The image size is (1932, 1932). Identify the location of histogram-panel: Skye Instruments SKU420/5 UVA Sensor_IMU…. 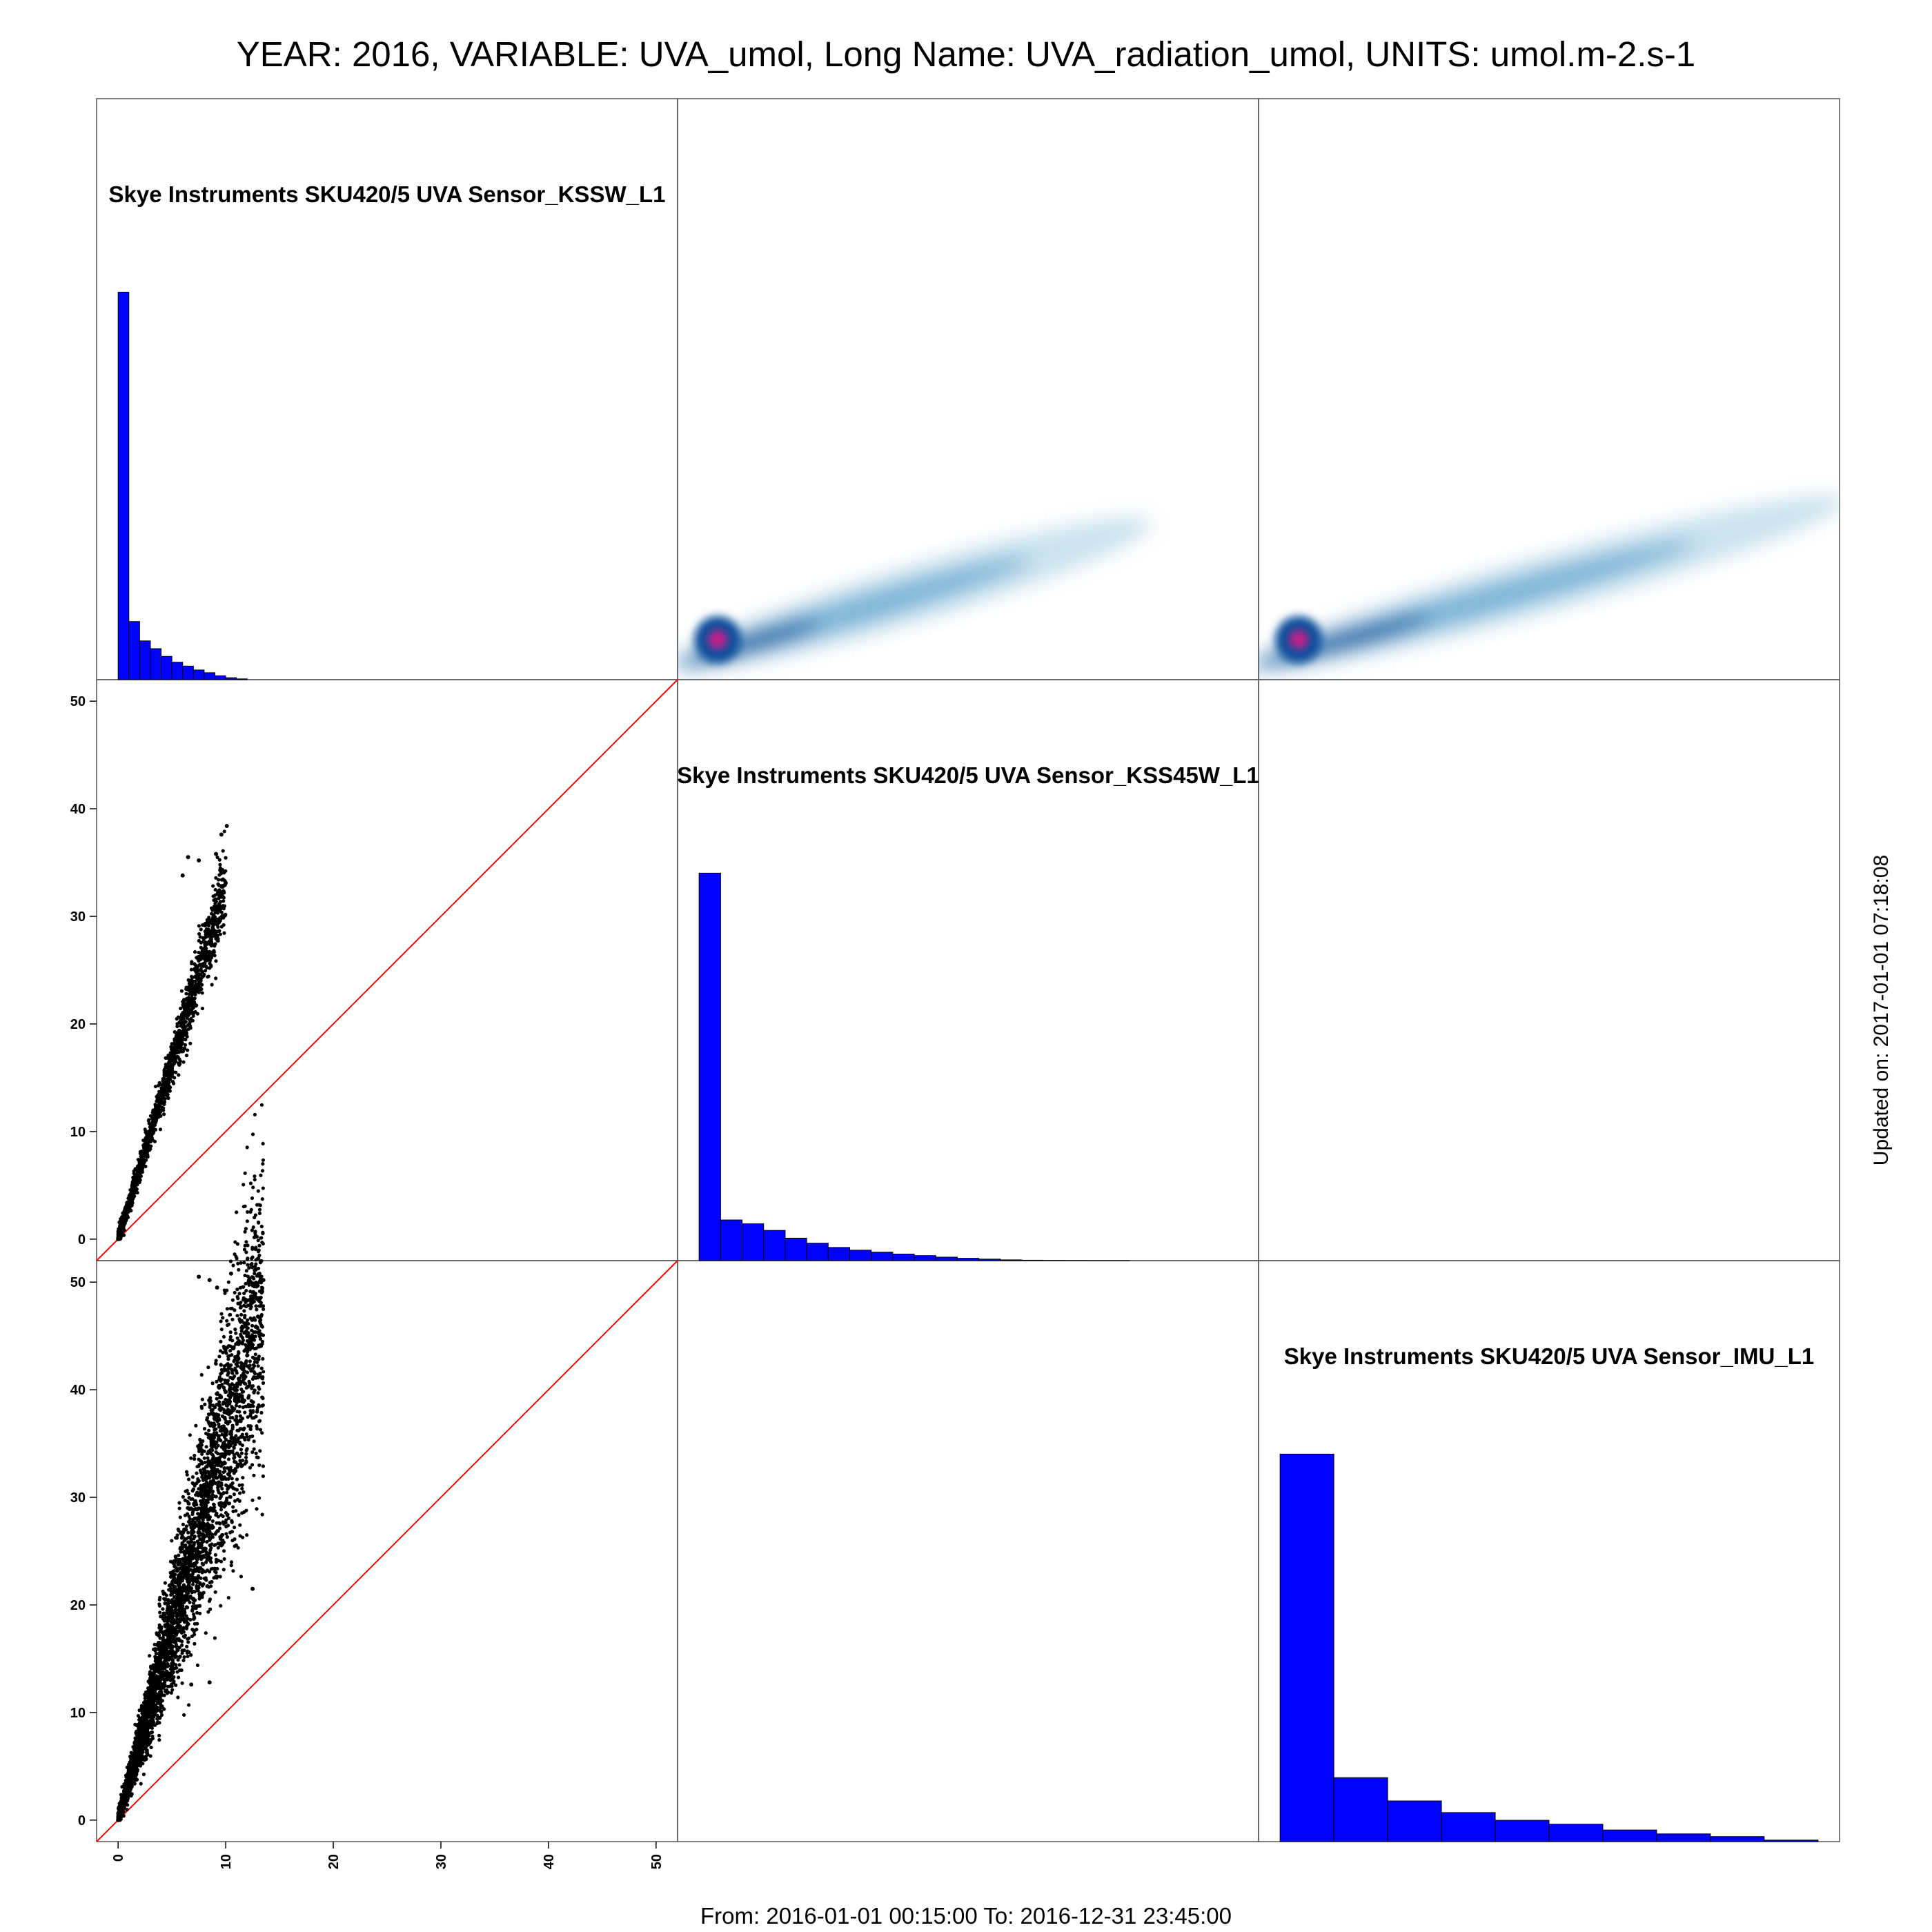
(1549, 1592).